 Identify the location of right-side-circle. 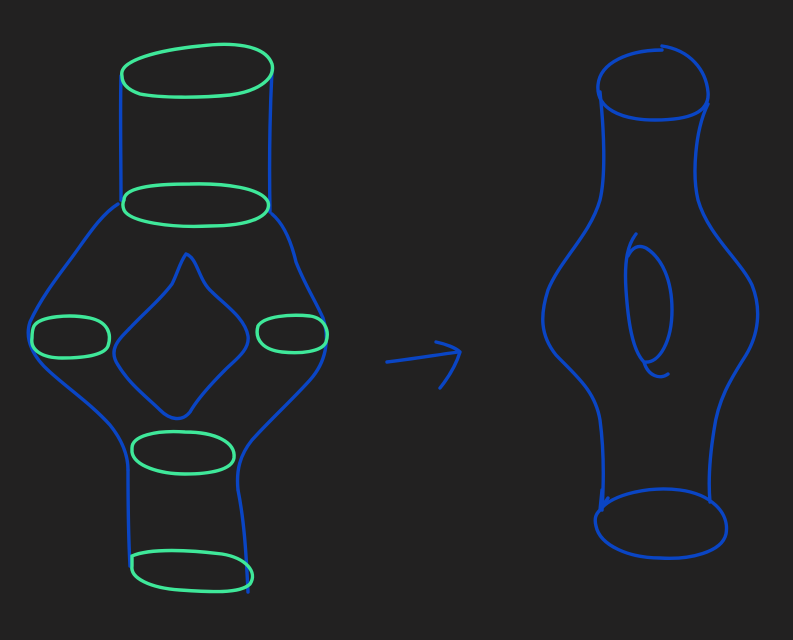
(292, 333).